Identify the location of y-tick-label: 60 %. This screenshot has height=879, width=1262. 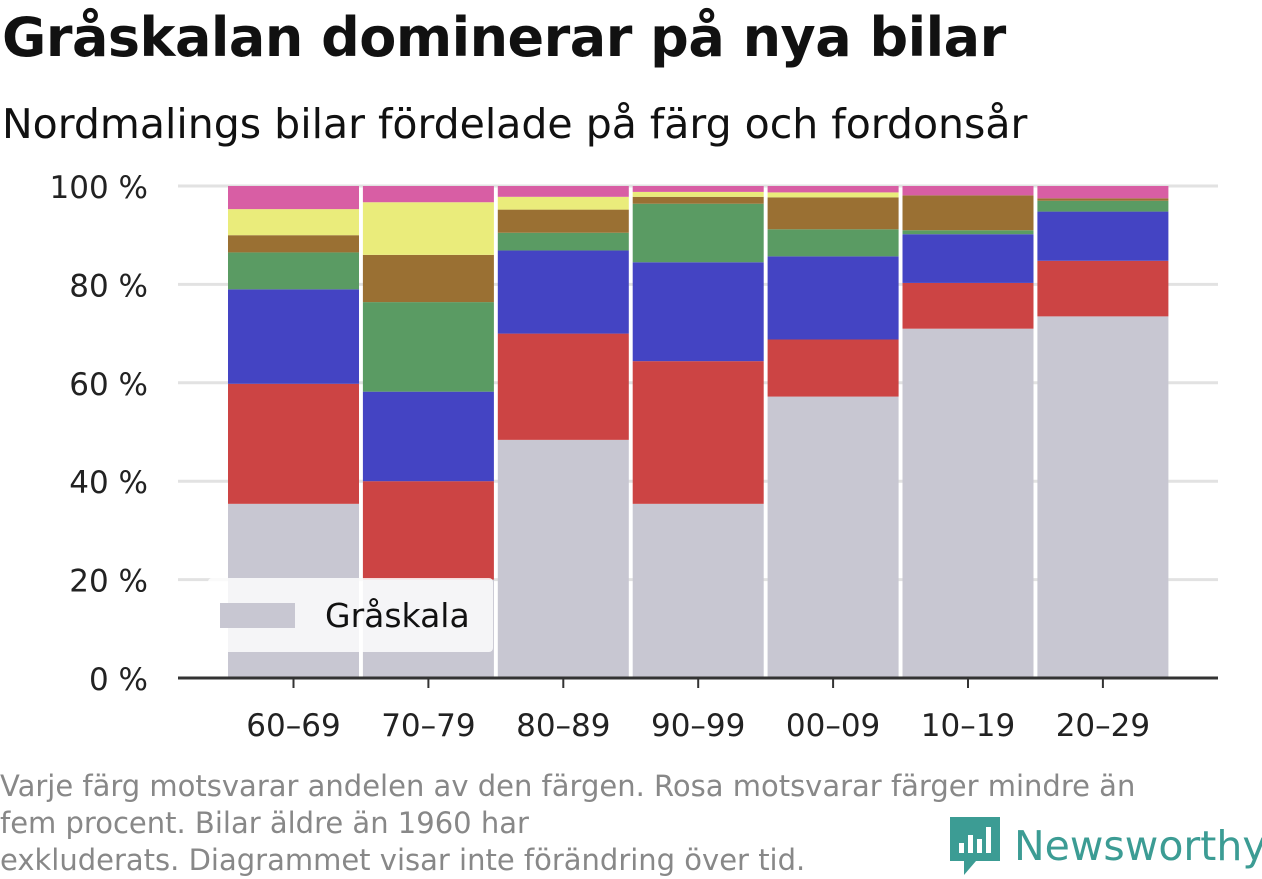
(108, 385).